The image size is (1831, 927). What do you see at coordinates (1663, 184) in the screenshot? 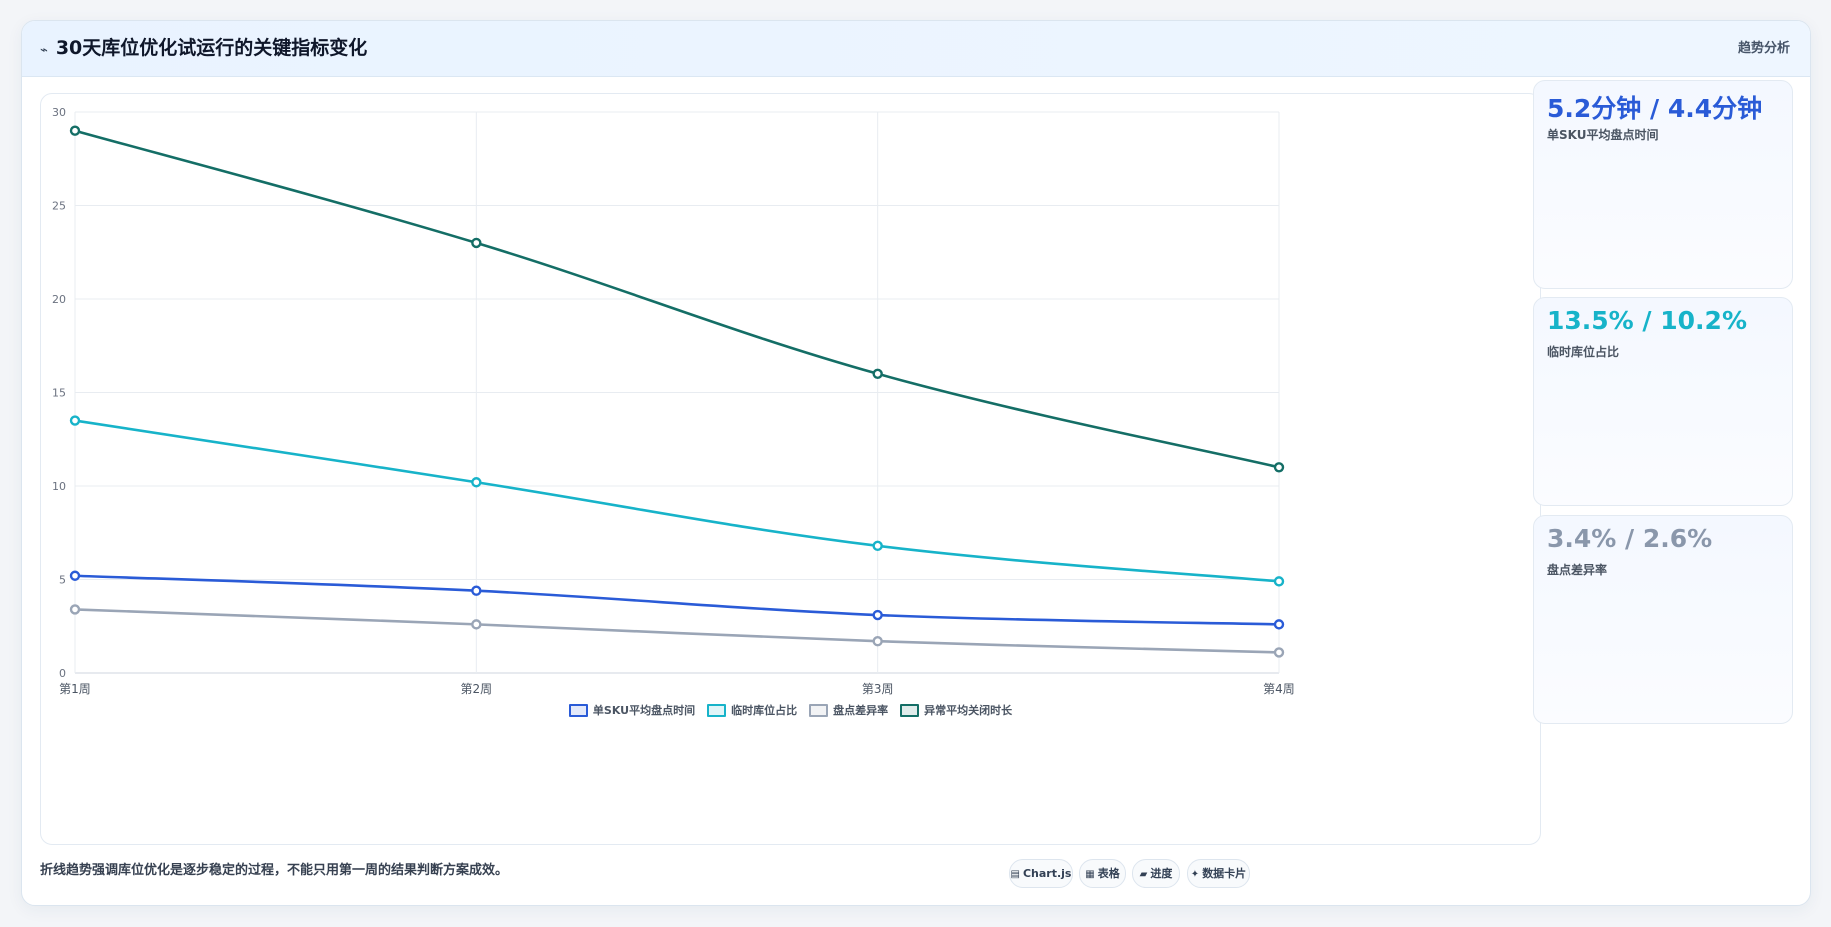
I see `stat-card-inventory-time: 5.2分钟 / 4.4分钟 单SKU平均盘点时间` at bounding box center [1663, 184].